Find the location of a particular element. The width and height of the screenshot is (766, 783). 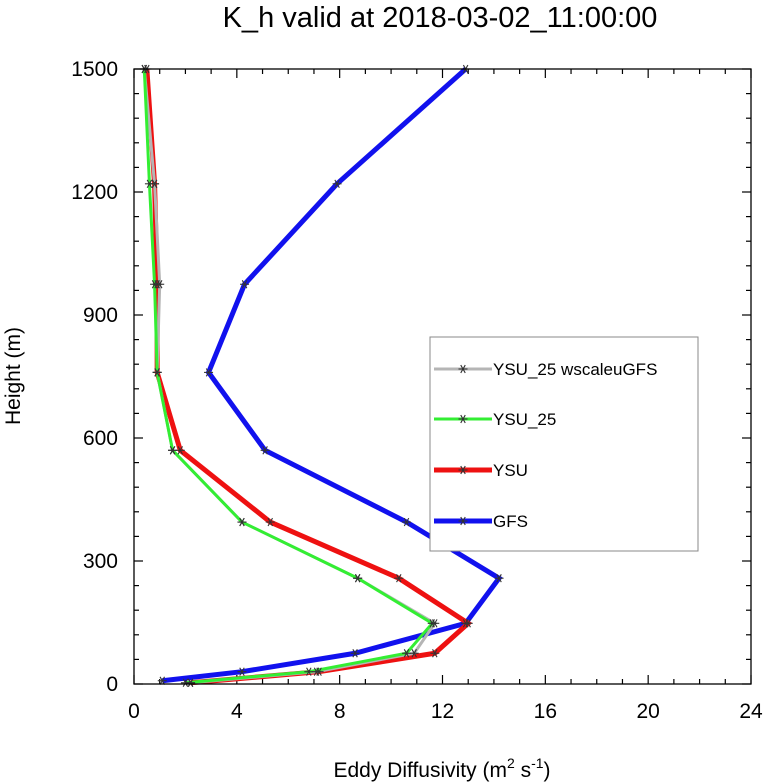

x-axis-label: Eddy Diffusivity (m2 s-1) is located at coordinates (441, 768).